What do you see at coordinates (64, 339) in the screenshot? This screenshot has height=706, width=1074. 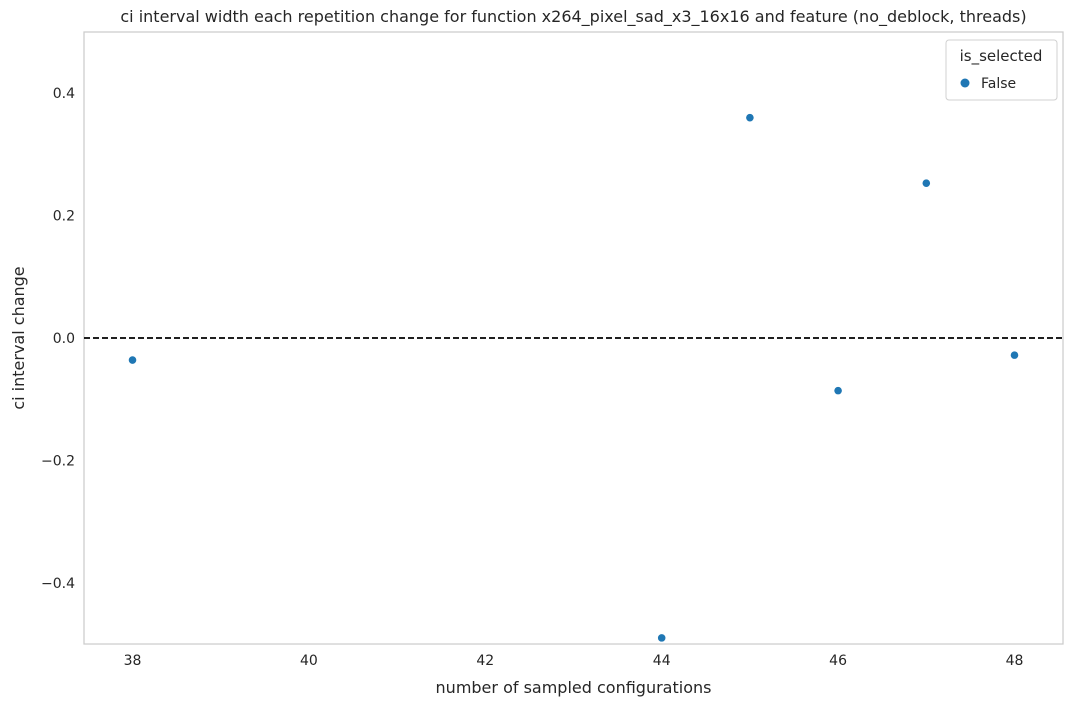 I see `y-tick-label: 0.0` at bounding box center [64, 339].